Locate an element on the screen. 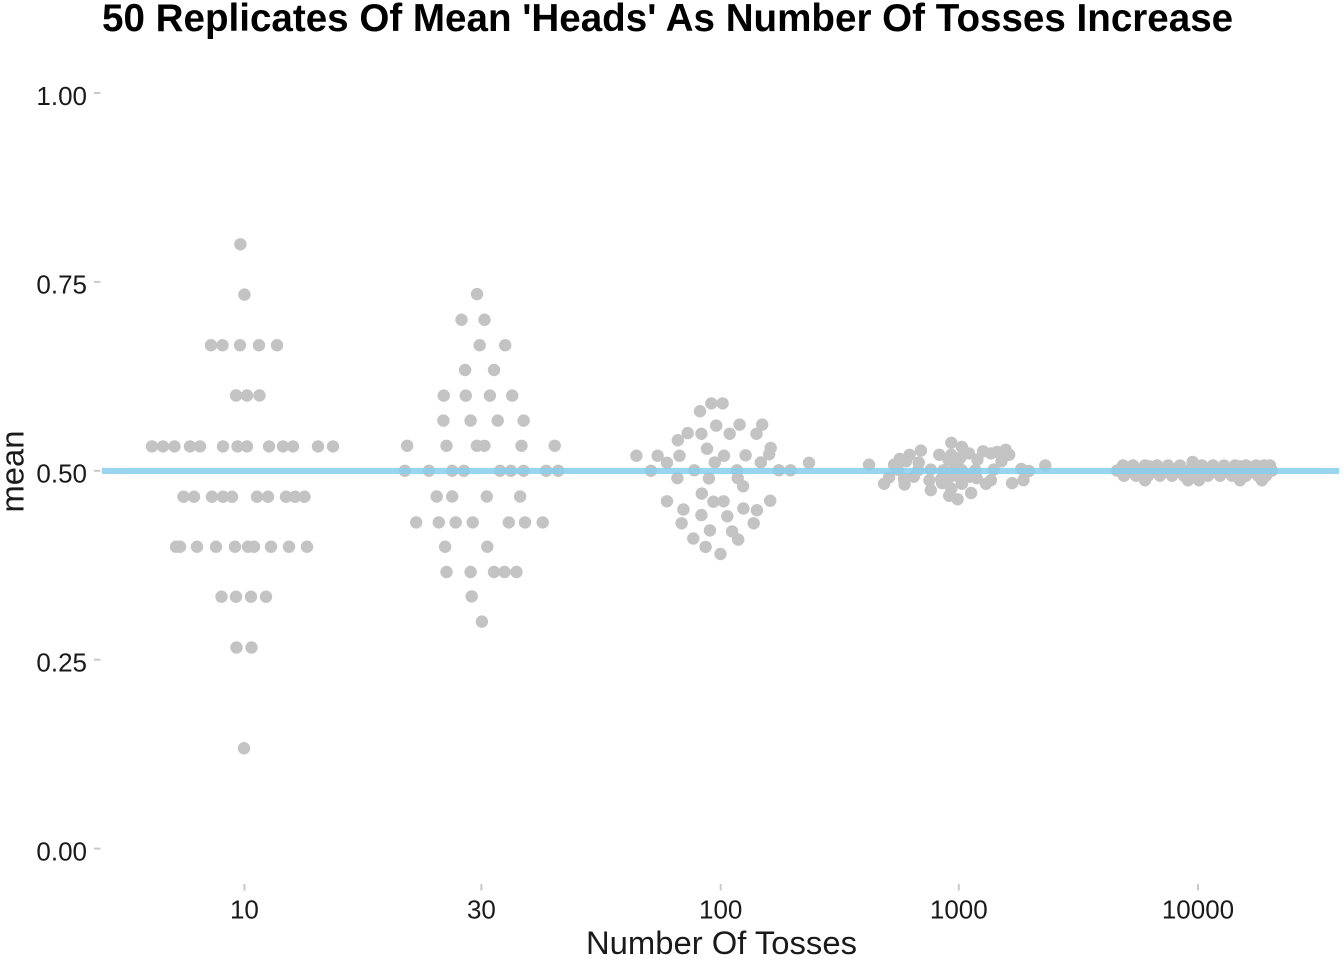  svg-text: Number Of Tosses is located at coordinates (721, 942).